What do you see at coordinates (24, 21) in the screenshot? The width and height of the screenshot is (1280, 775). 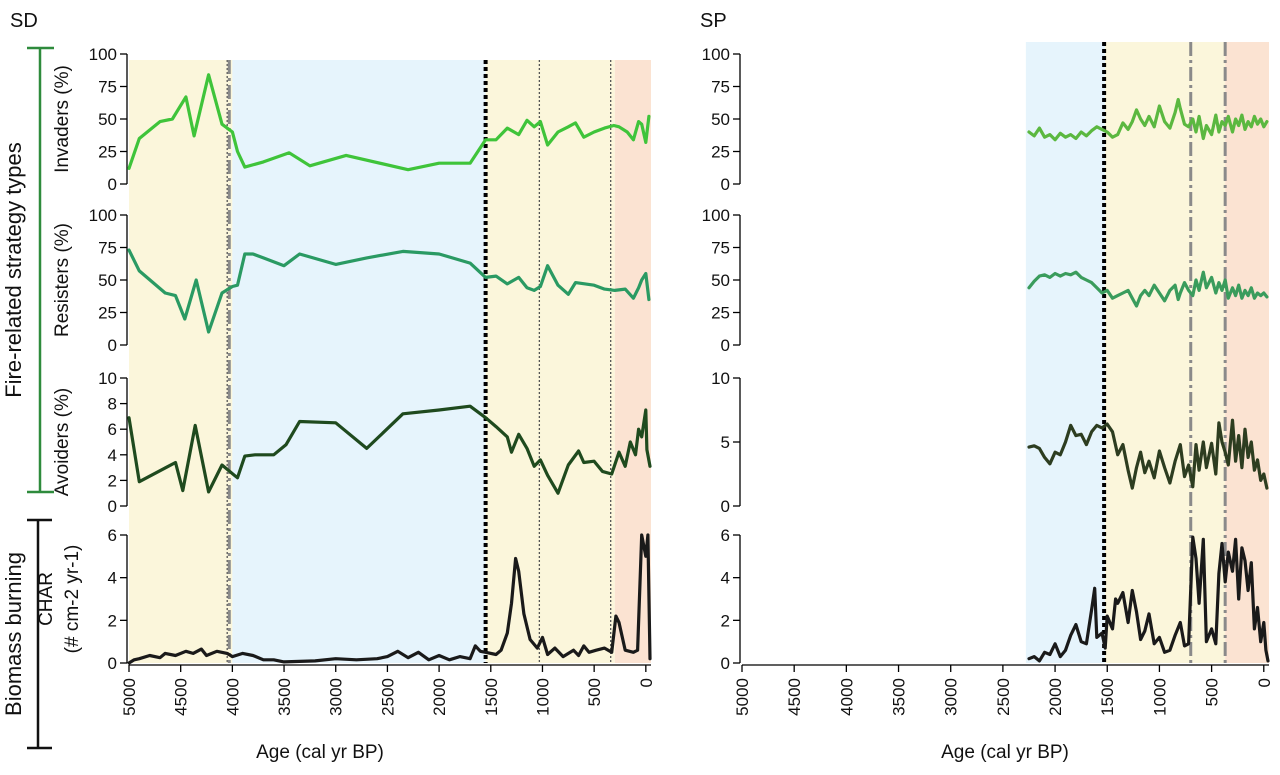 I see `panel-label-sd: SD` at bounding box center [24, 21].